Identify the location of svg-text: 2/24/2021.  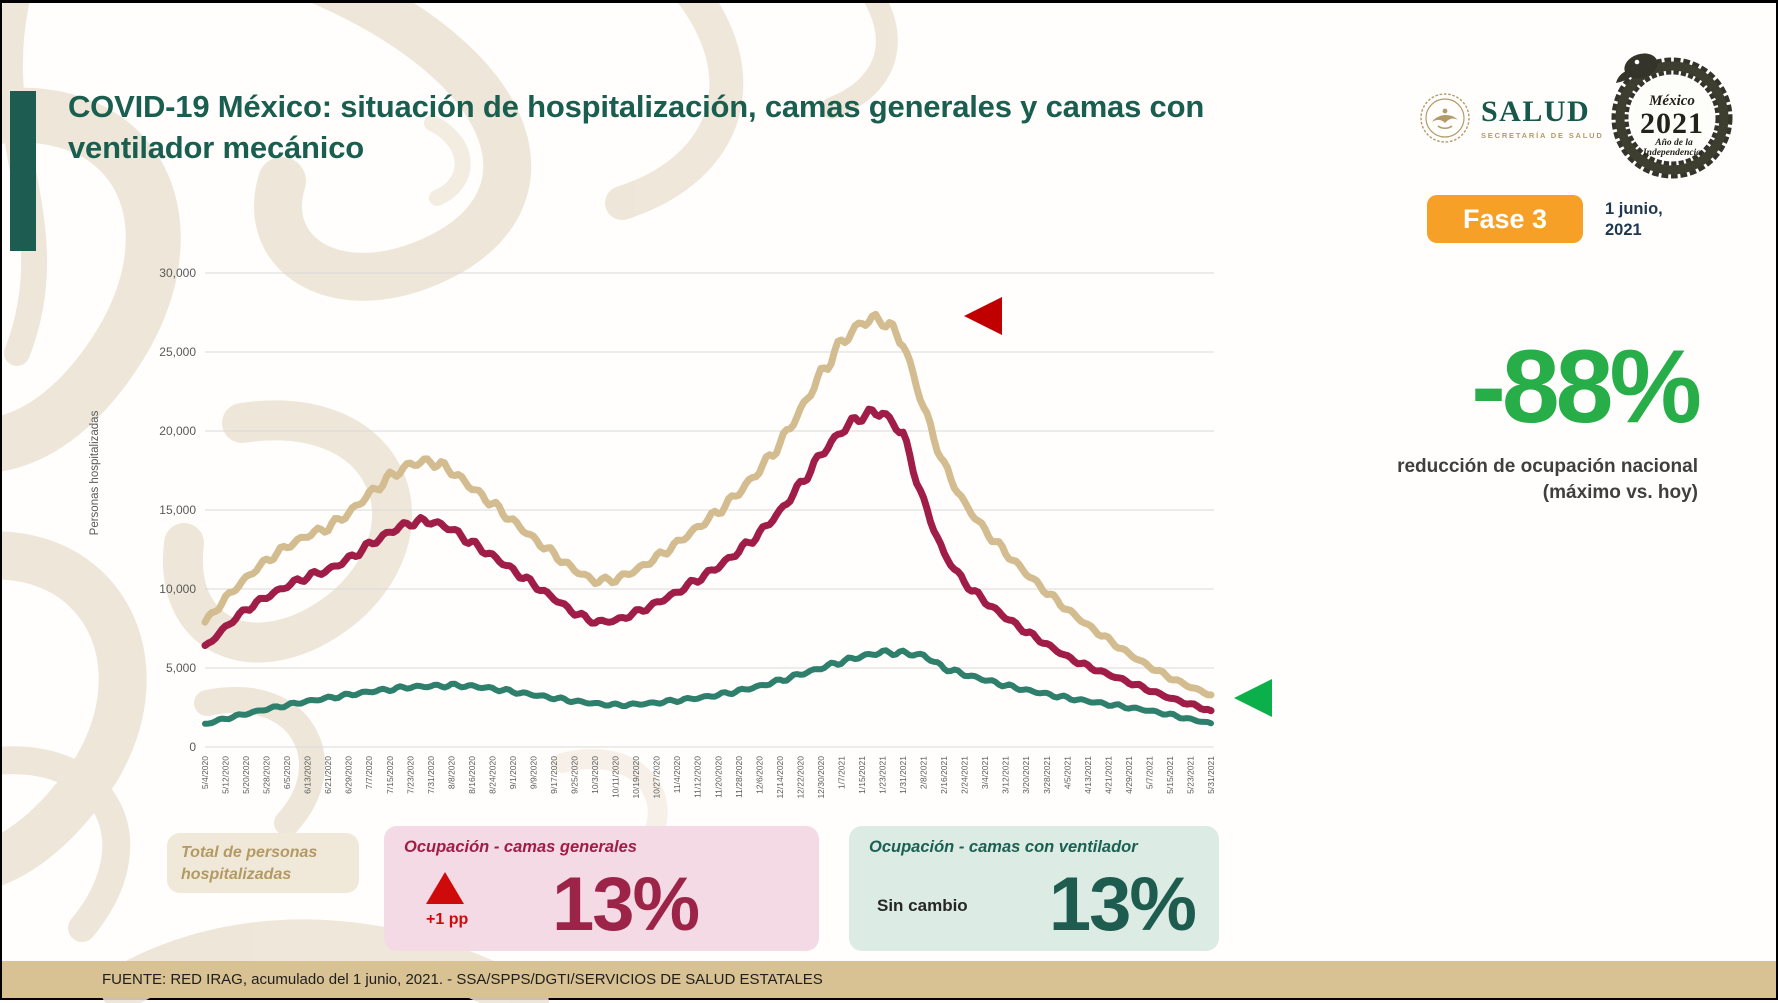
(965, 775).